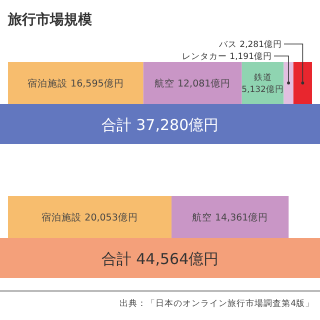 The height and width of the screenshot is (320, 320). I want to click on source-note: 出典：「日本のオンライン旅行市場調査第4版」, so click(217, 303).